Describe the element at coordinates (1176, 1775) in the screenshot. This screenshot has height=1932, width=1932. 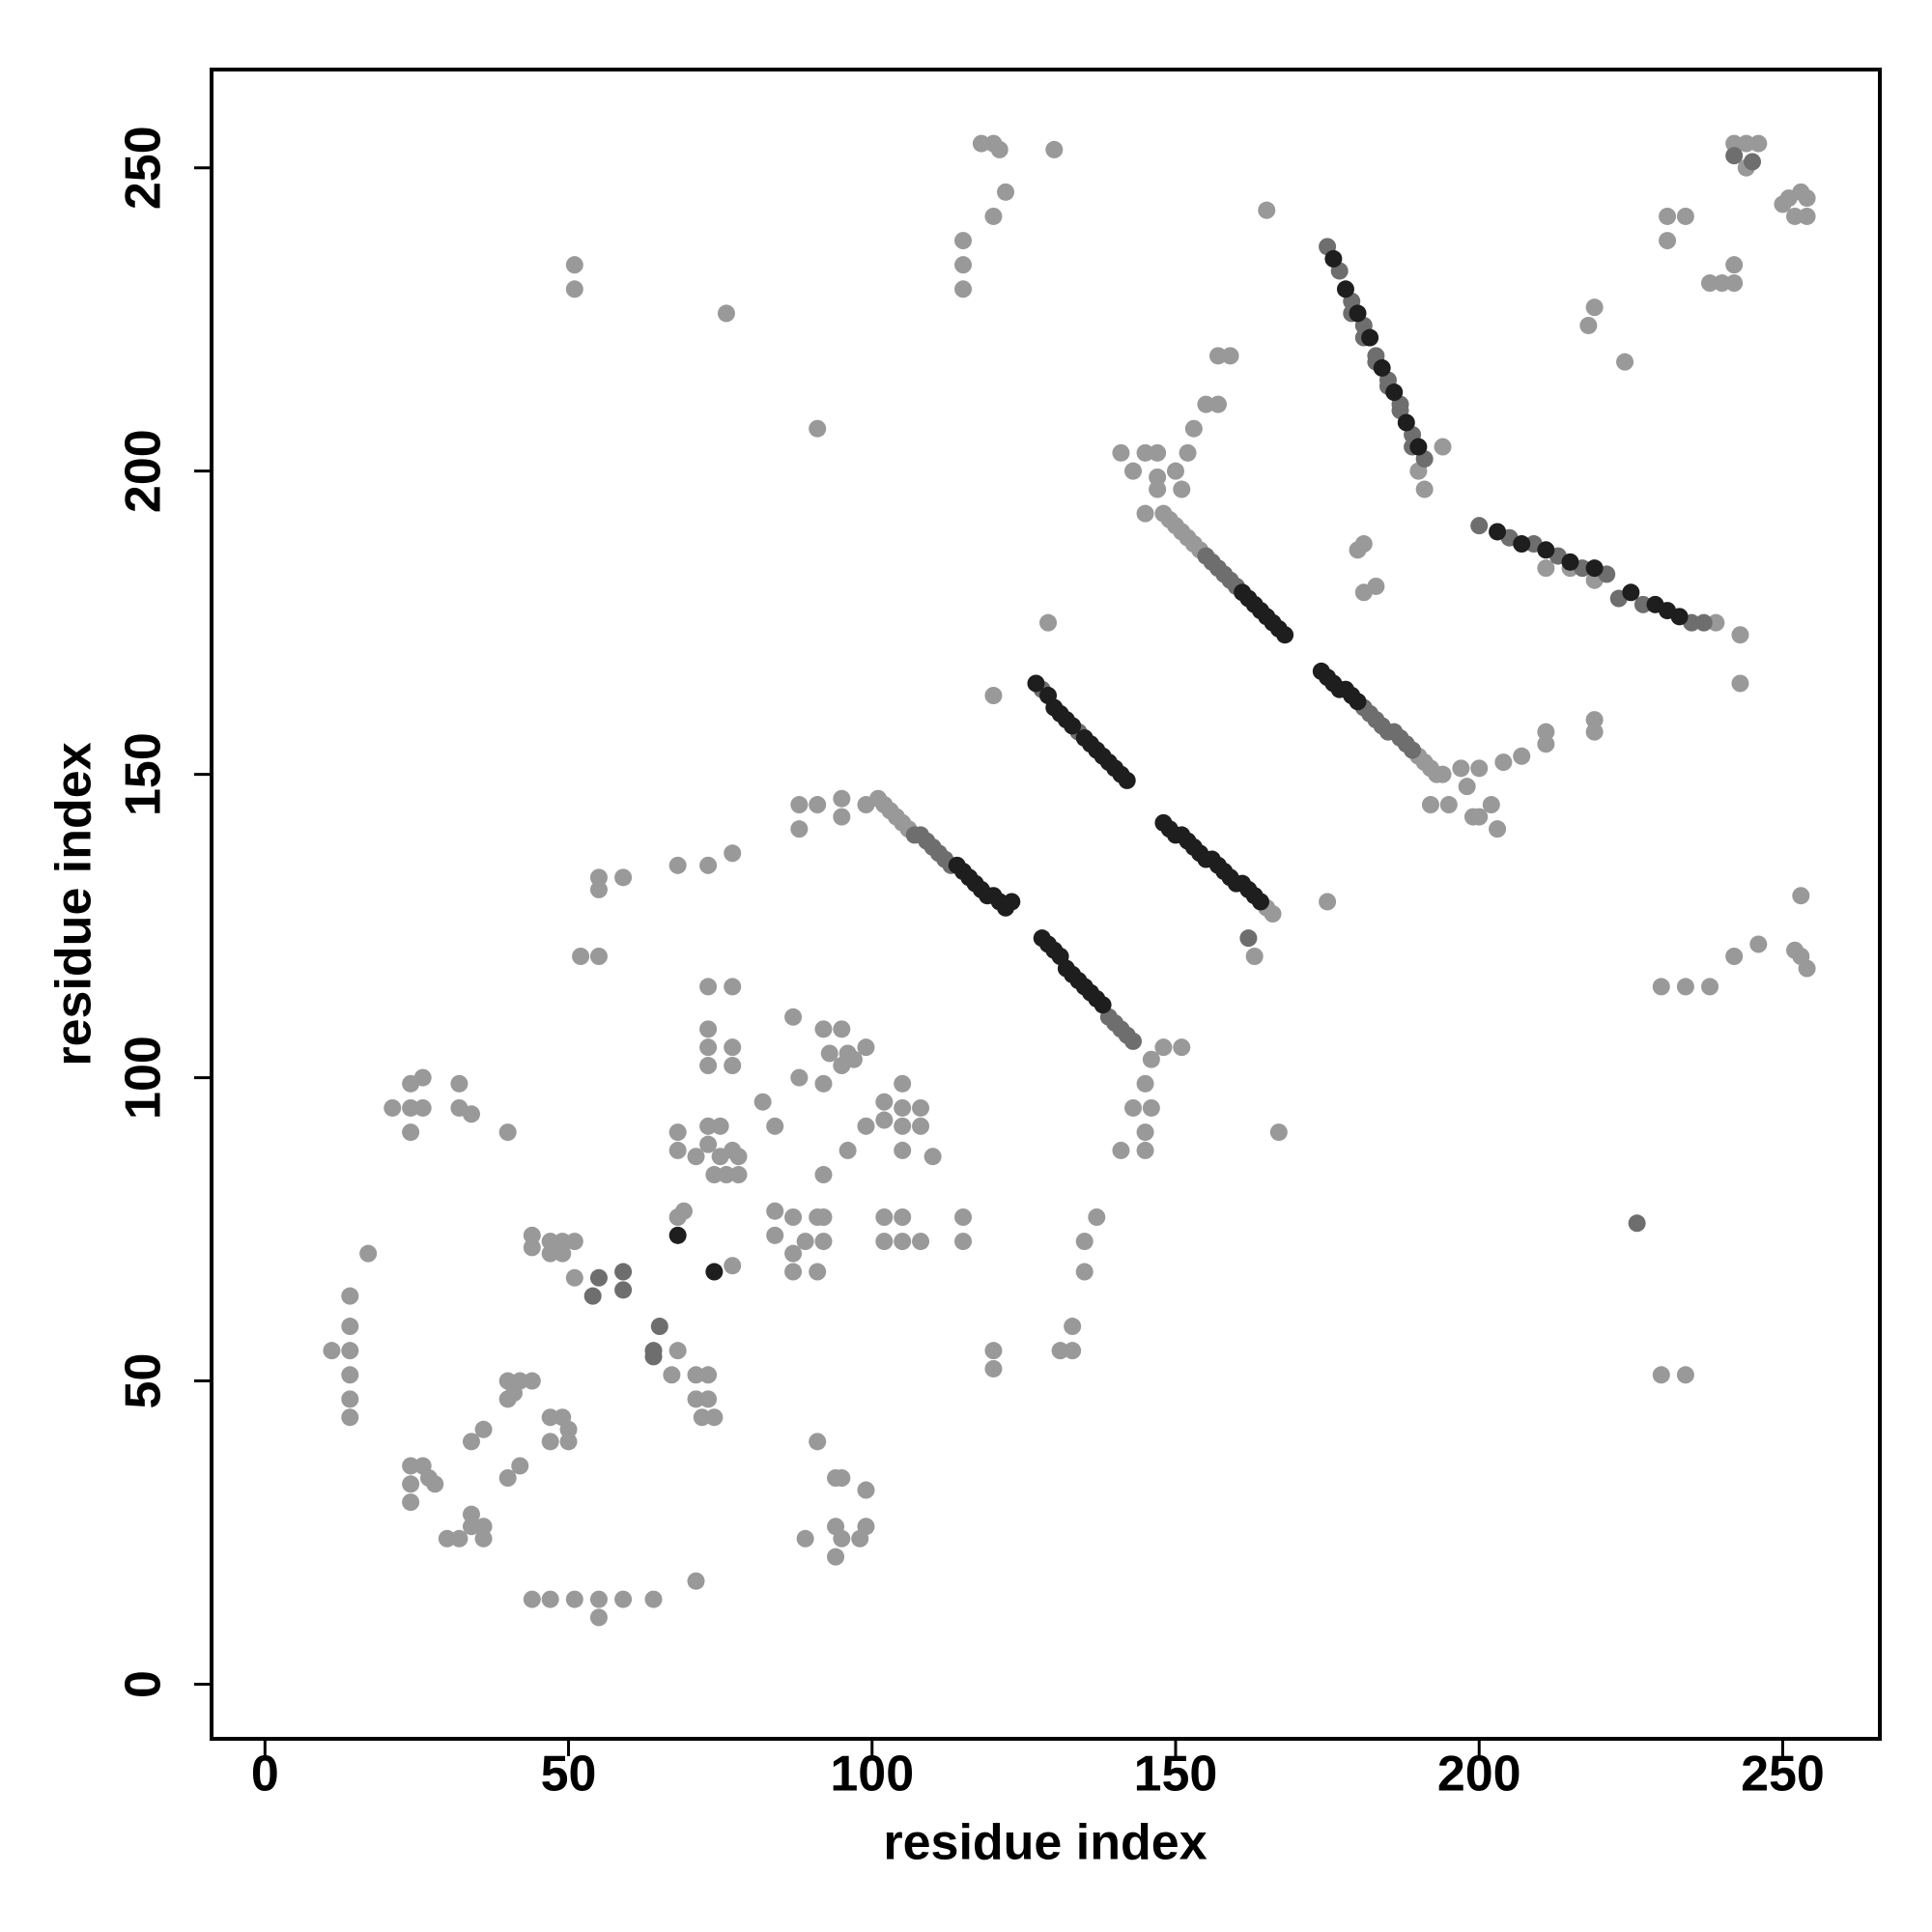
I see `x-tick-label: 150` at that location.